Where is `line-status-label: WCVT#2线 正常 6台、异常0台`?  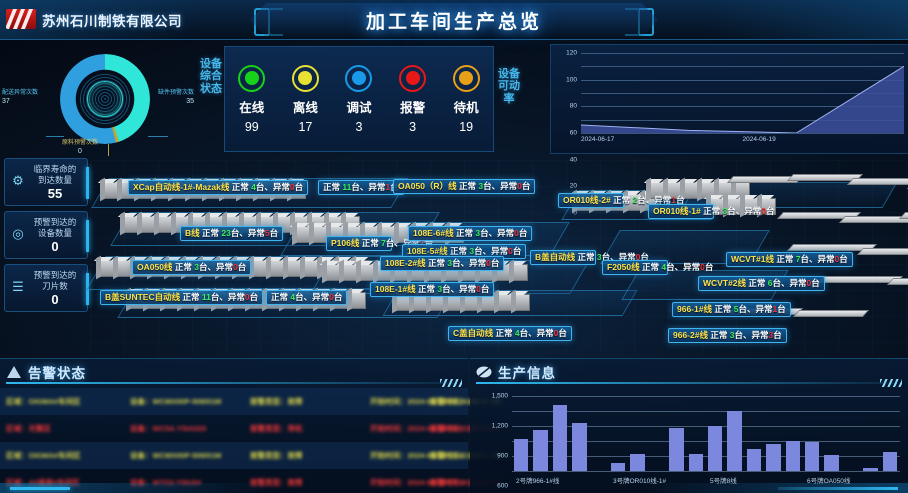 line-status-label: WCVT#2线 正常 6台、异常0台 is located at coordinates (761, 284).